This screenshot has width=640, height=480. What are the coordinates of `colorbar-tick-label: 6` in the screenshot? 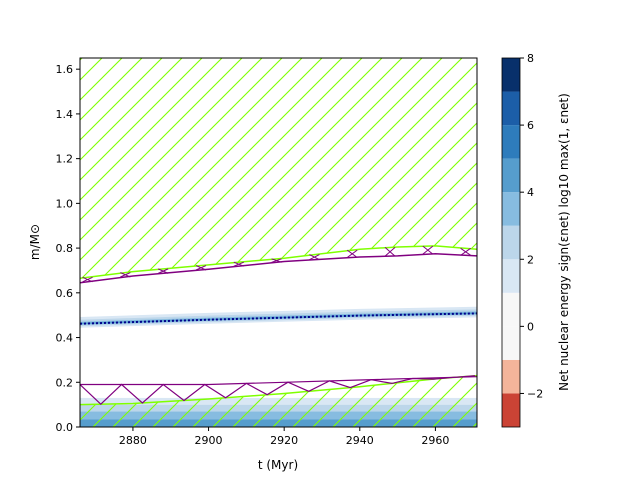 It's located at (530, 125).